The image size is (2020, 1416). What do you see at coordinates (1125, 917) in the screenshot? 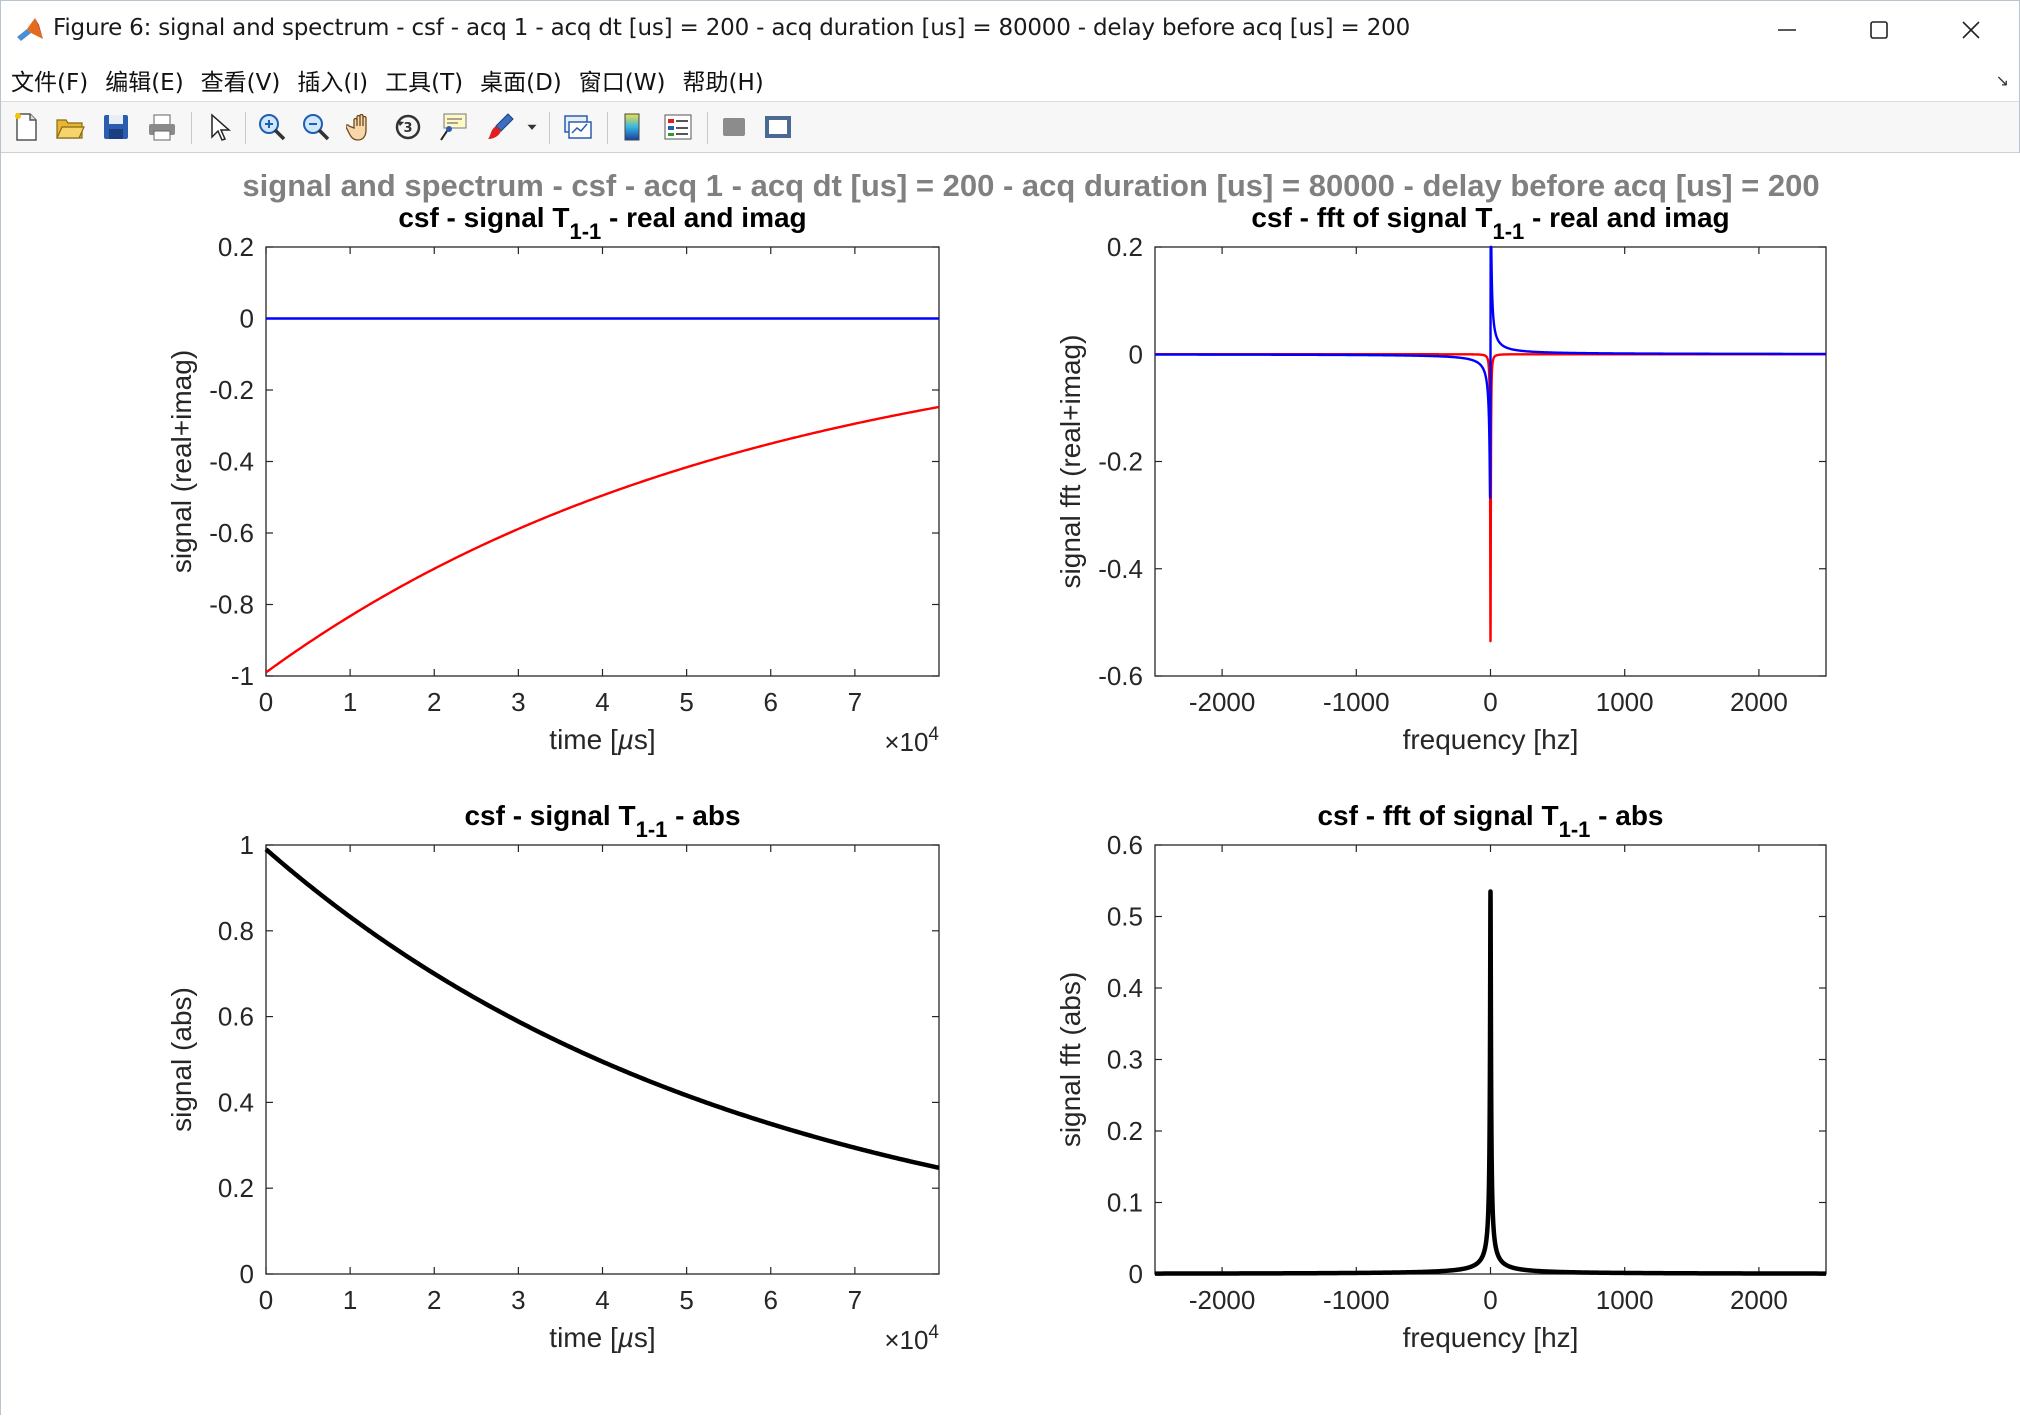
I see `y-tick-label: 0.5` at bounding box center [1125, 917].